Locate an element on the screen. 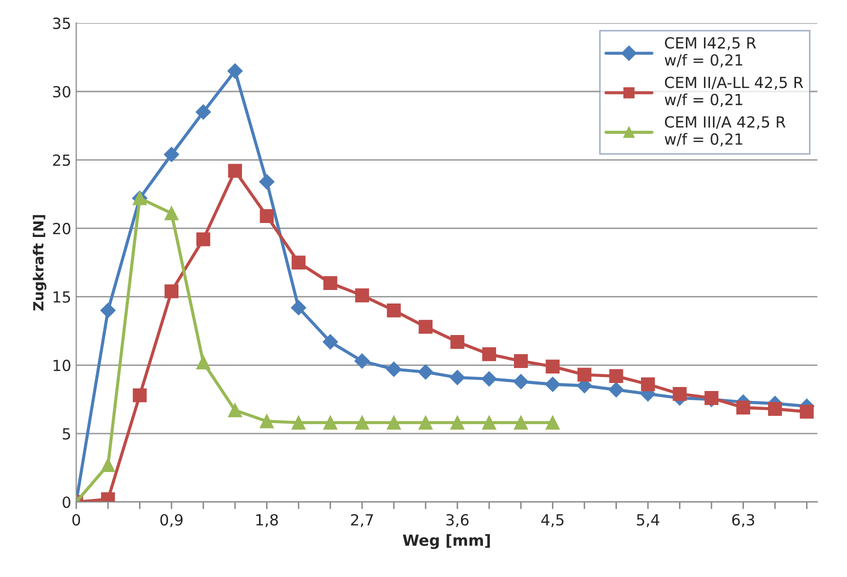 This screenshot has height=577, width=847. legend-label: CEM III/A 42,5 R w/f = 0,21 is located at coordinates (725, 131).